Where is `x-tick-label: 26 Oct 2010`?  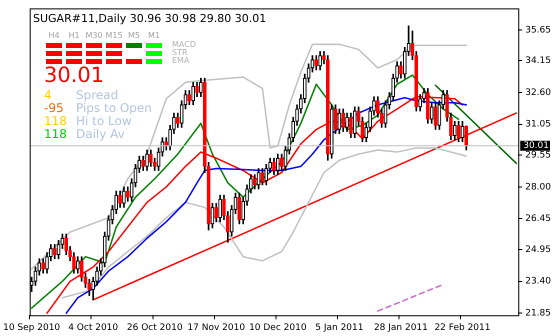 x-tick-label: 26 Oct 2010 is located at coordinates (154, 327).